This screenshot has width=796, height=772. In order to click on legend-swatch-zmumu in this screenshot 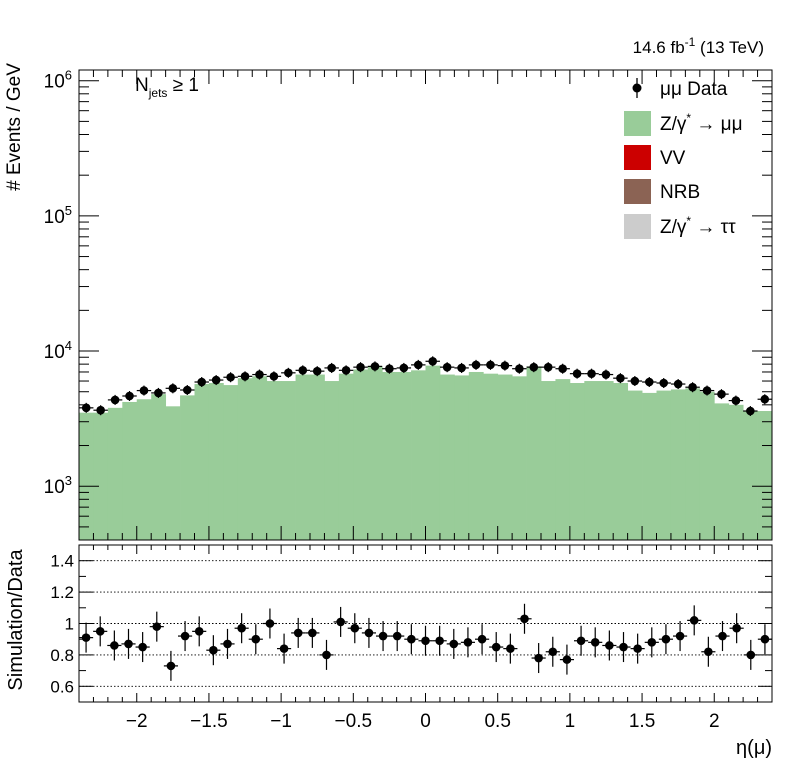, I will do `click(637, 123)`.